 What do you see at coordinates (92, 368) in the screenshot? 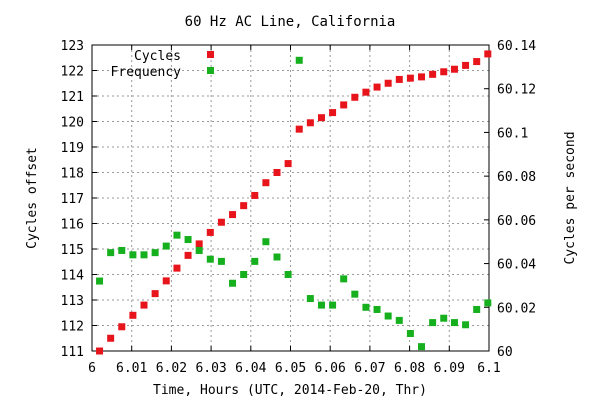
I see `x-tick-label: 6` at bounding box center [92, 368].